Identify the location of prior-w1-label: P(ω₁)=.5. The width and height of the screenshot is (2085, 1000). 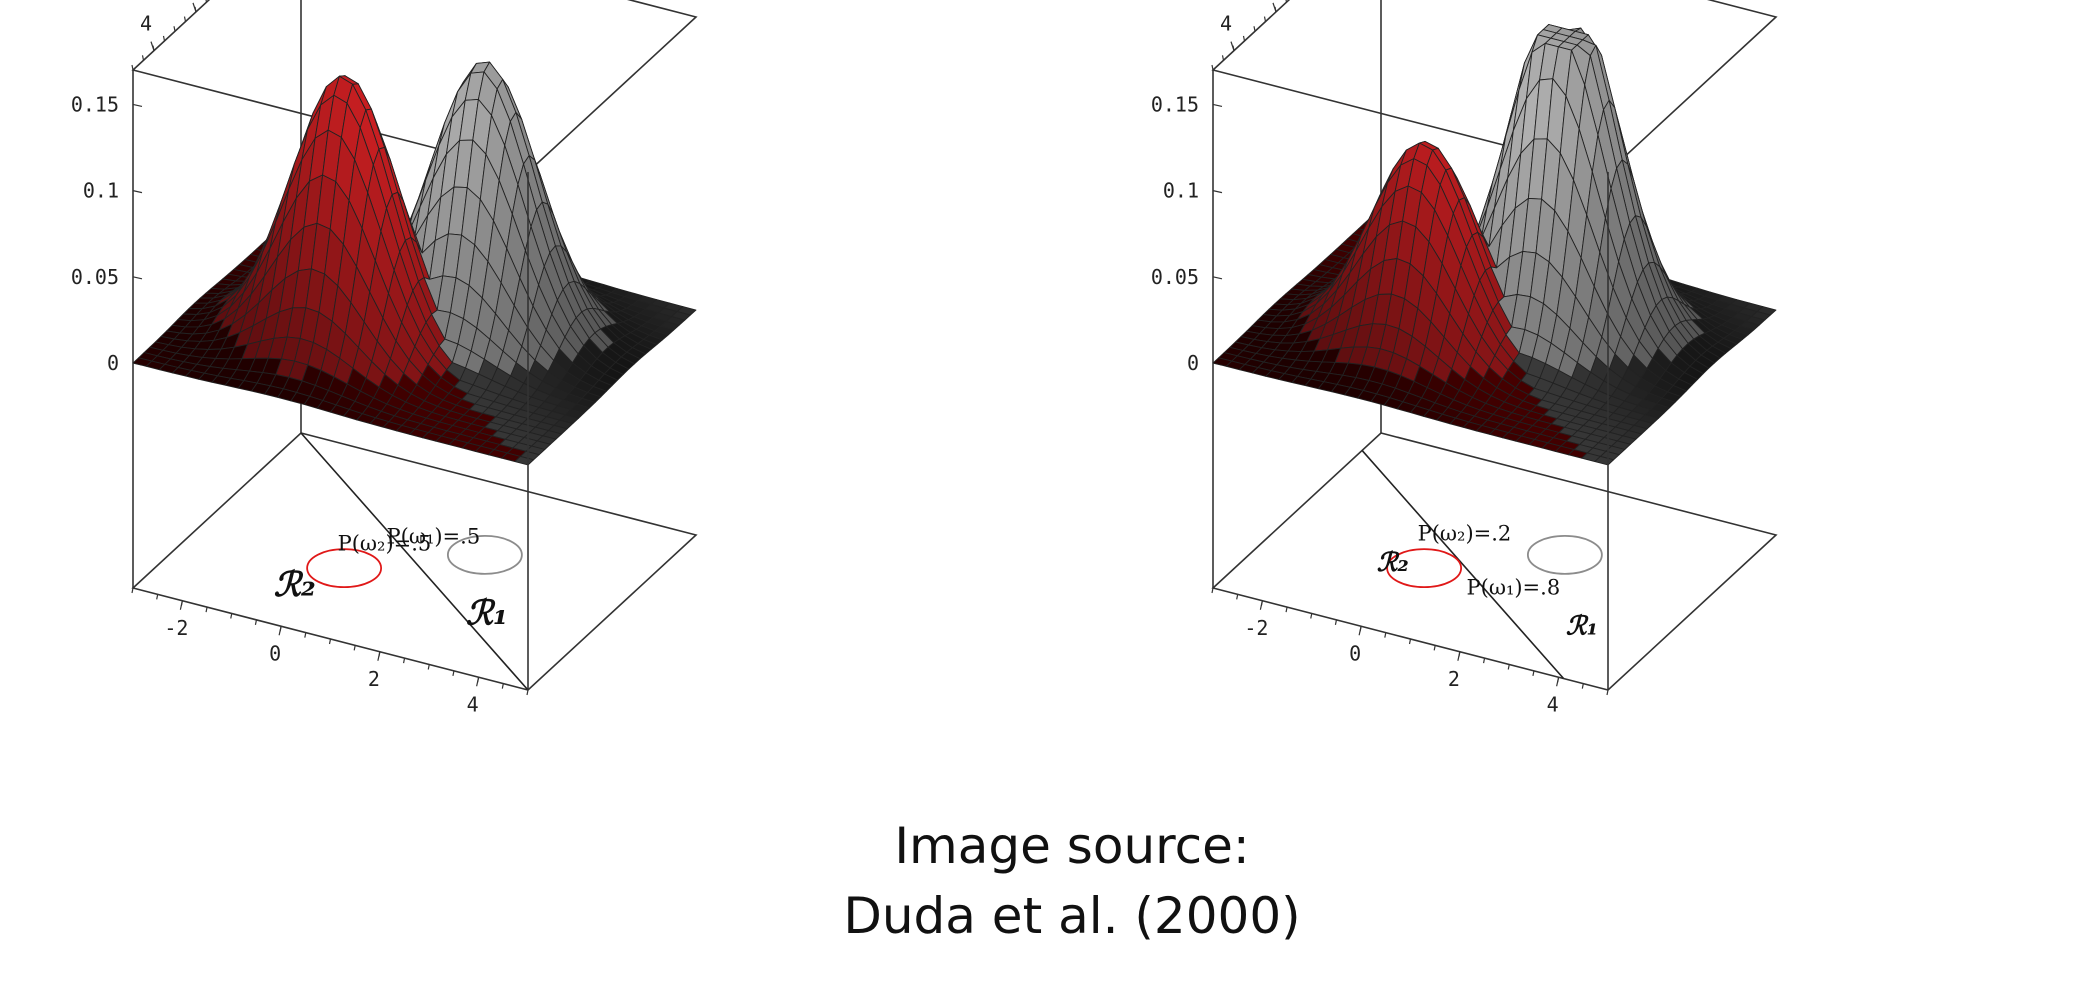
(434, 536).